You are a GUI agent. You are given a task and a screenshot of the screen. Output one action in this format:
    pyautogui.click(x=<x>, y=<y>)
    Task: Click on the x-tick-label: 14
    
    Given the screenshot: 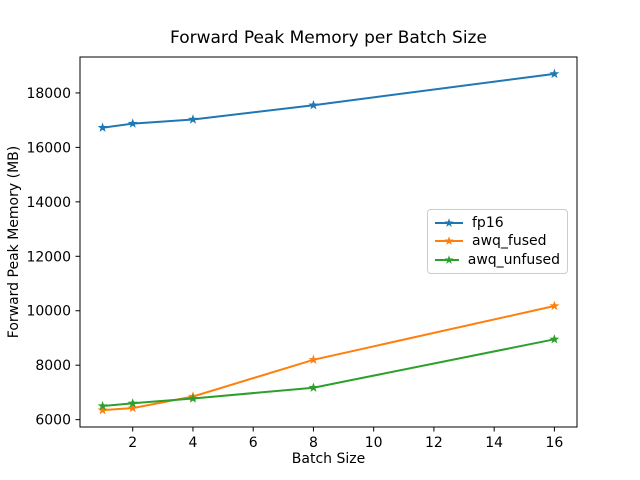 What is the action you would take?
    pyautogui.click(x=494, y=443)
    